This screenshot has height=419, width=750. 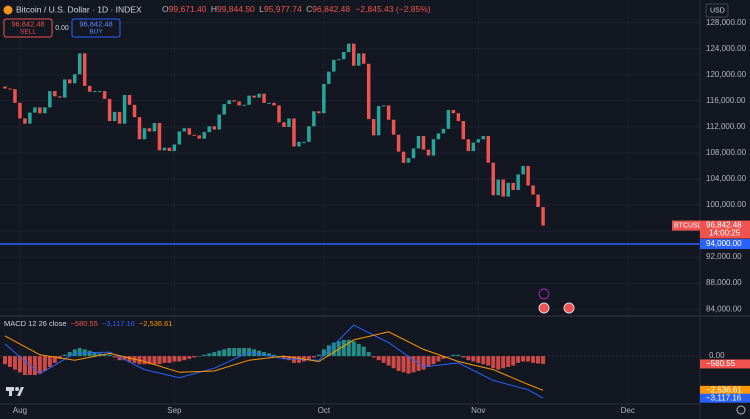 What do you see at coordinates (283, 9) in the screenshot?
I see `ohlc-value: 95,977.74` at bounding box center [283, 9].